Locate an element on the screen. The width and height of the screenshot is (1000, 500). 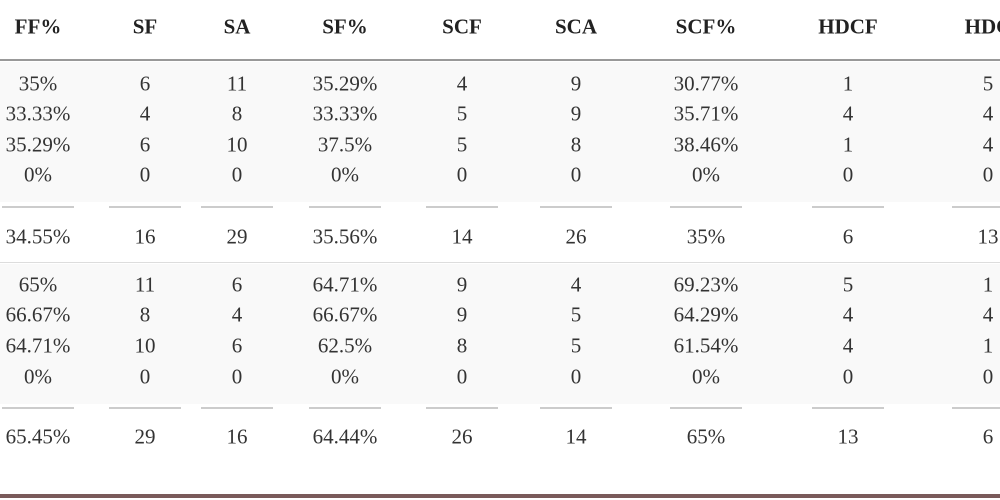
table-cell: 37.5% is located at coordinates (345, 144).